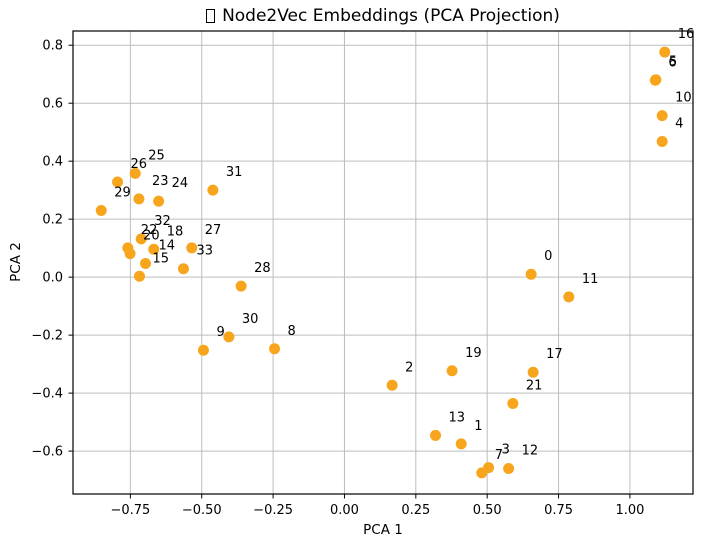 The image size is (706, 547). What do you see at coordinates (213, 230) in the screenshot?
I see `point-label: 27` at bounding box center [213, 230].